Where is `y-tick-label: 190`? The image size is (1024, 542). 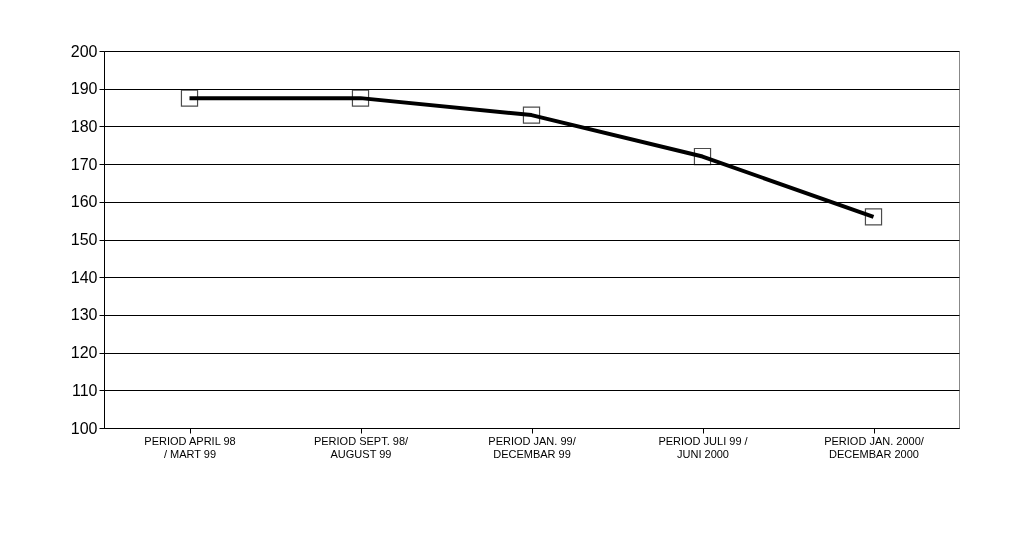 y-tick-label: 190 is located at coordinates (84, 89).